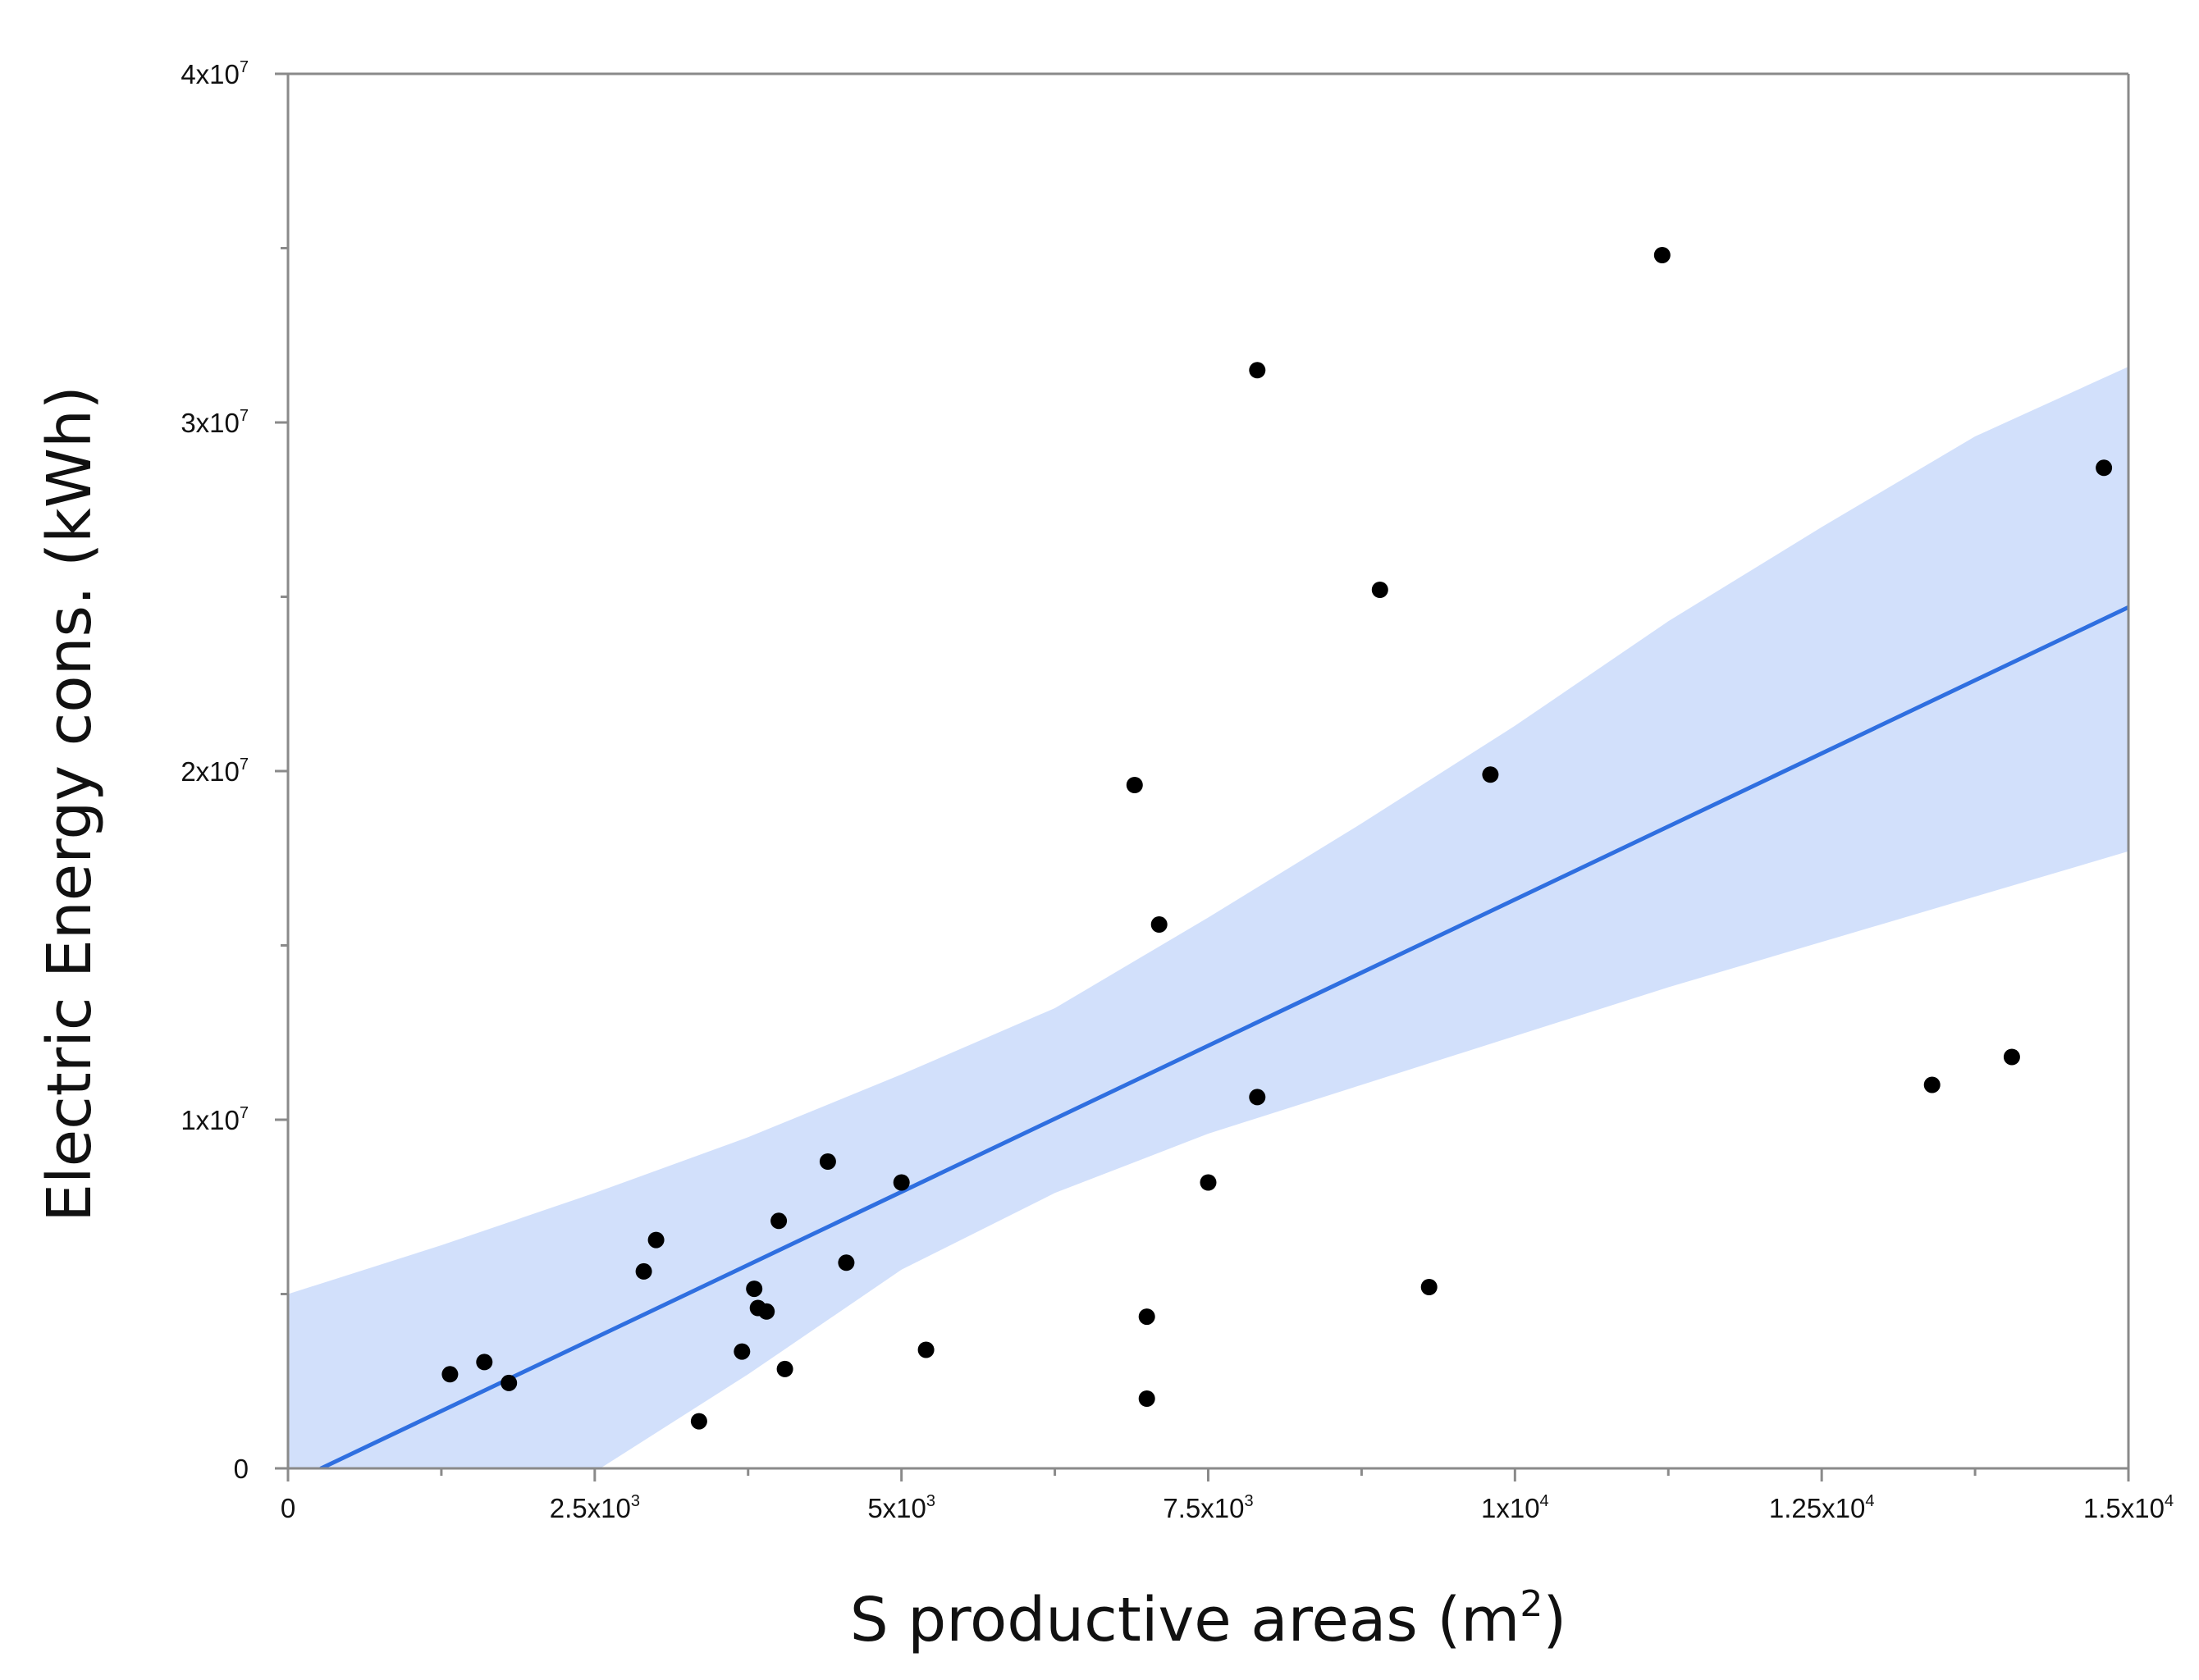 The height and width of the screenshot is (1680, 2199). What do you see at coordinates (69, 803) in the screenshot?
I see `y-axis-title: Electric Energy cons. (kWh)` at bounding box center [69, 803].